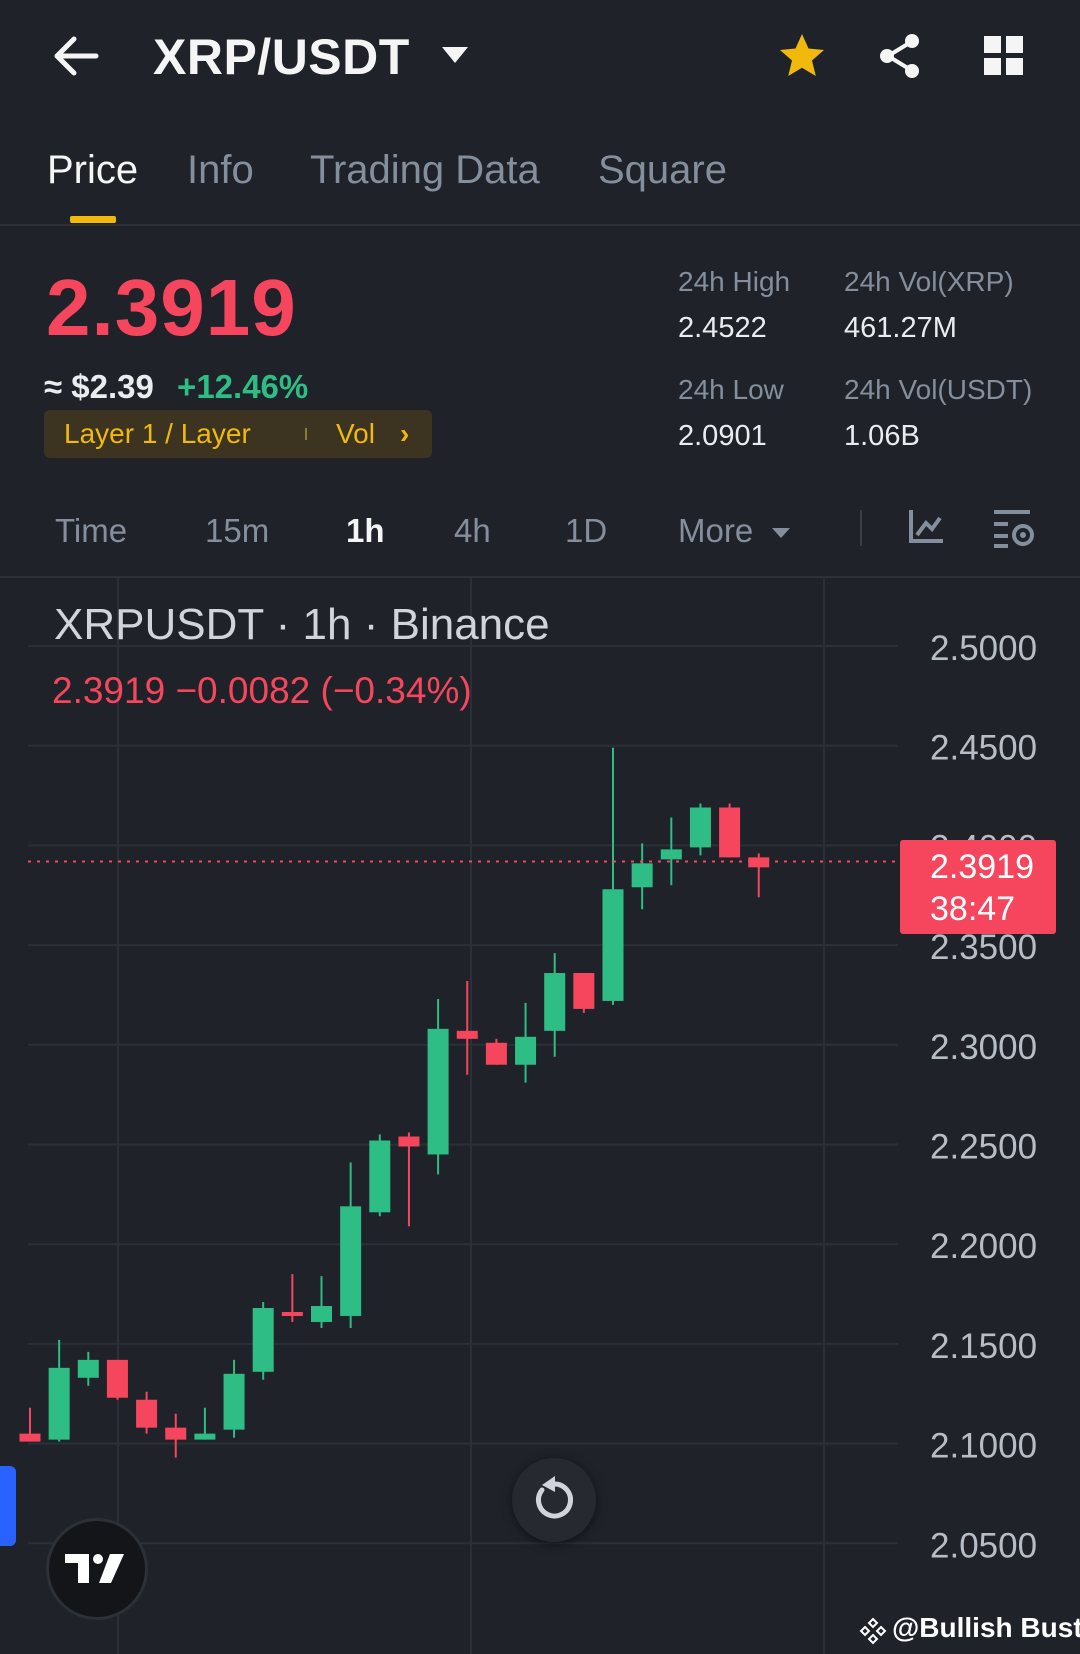 The height and width of the screenshot is (1654, 1080). What do you see at coordinates (243, 386) in the screenshot?
I see `change-percent: +12.46%` at bounding box center [243, 386].